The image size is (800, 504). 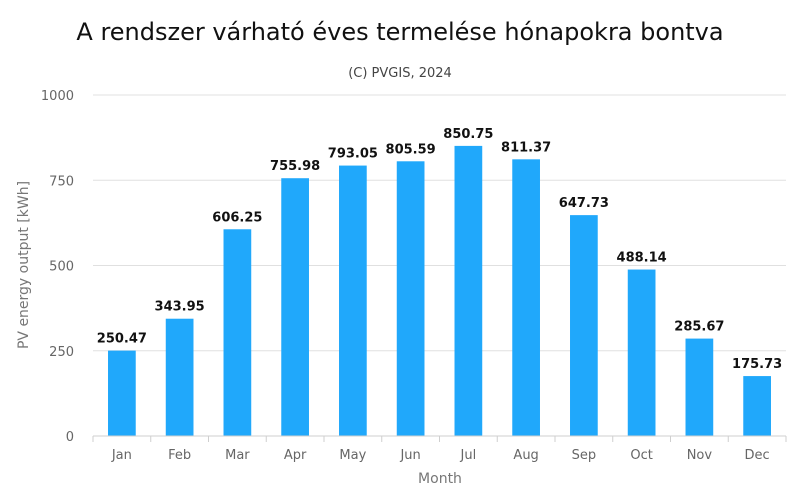 I want to click on data-label: 805.59, so click(x=411, y=149).